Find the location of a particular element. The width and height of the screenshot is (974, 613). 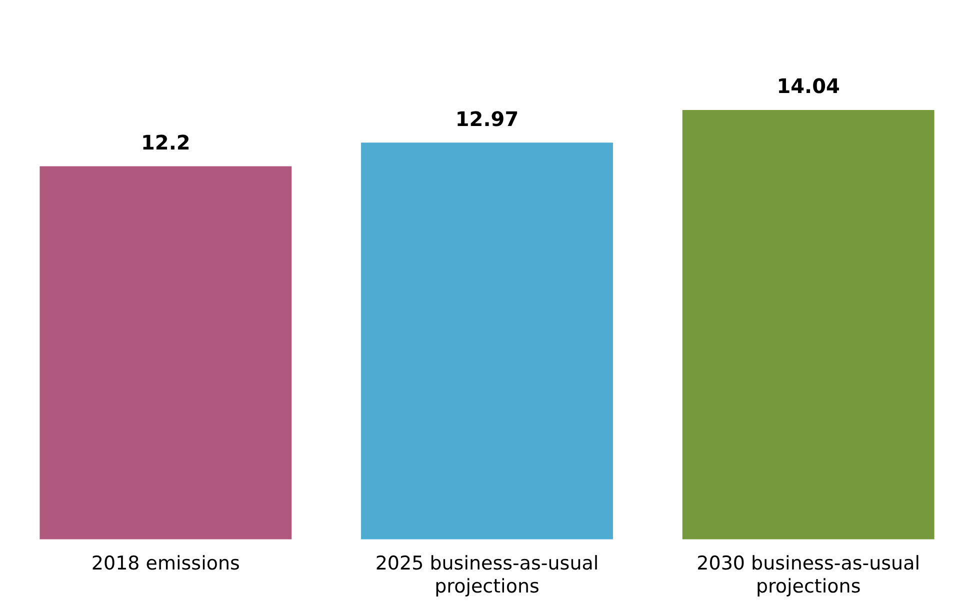

x-tick-label: 2030 business-as-usual projections is located at coordinates (808, 575).